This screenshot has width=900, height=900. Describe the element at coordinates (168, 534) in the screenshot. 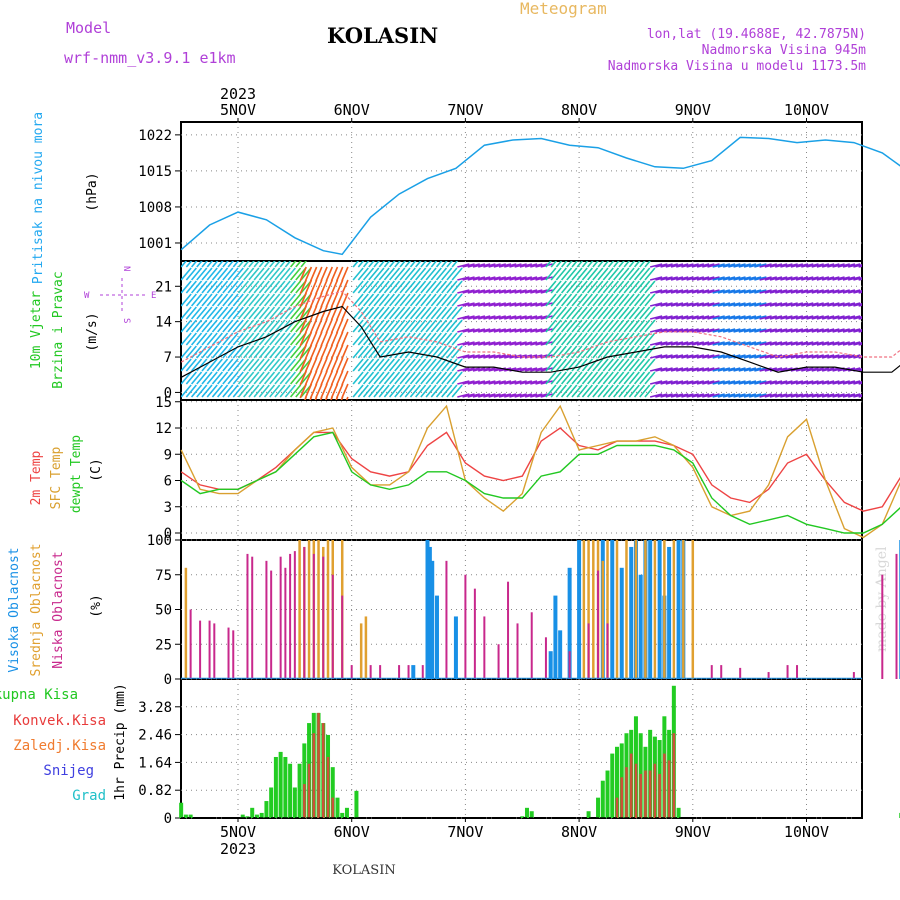

I see `temp-ytick-label: 0` at that location.